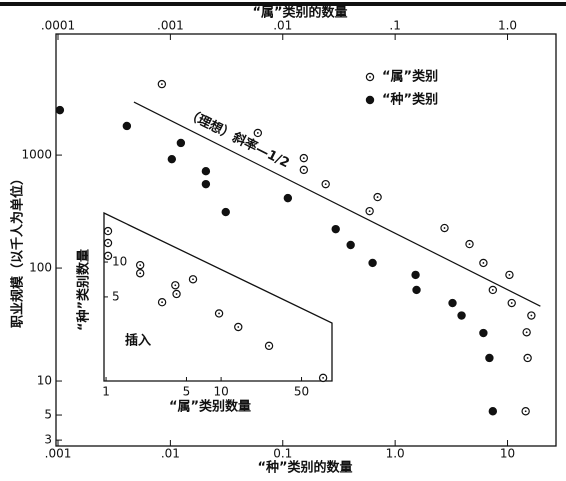 The height and width of the screenshot is (481, 566). I want to click on y-tick-label: 1000, so click(36, 155).